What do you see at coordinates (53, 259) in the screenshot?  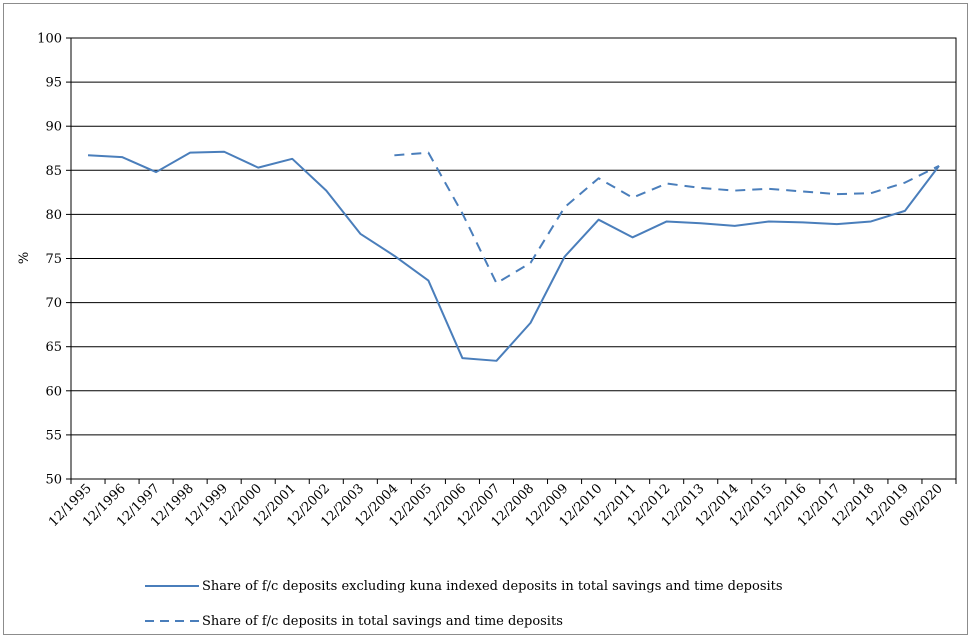 I see `y-tick-label: 75` at bounding box center [53, 259].